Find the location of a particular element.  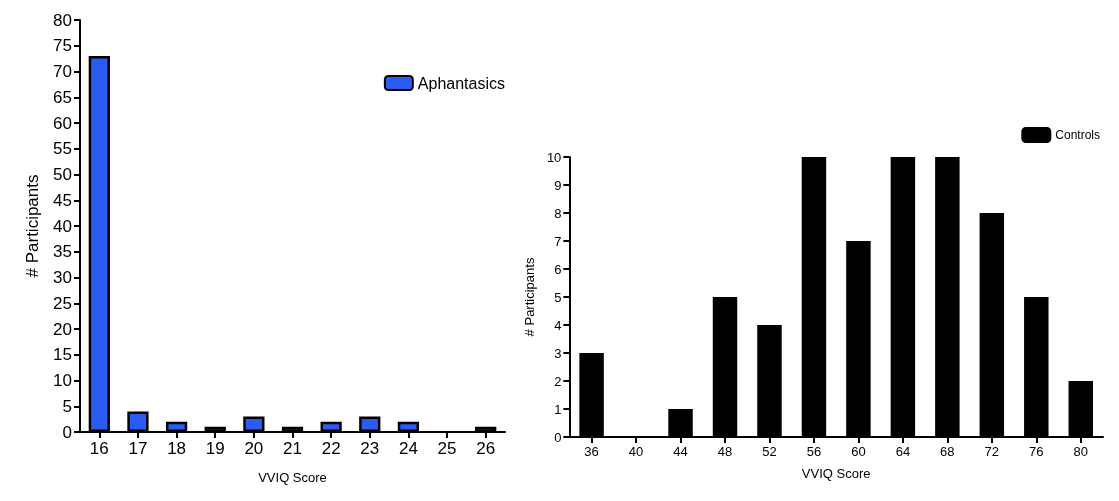

y-tick-label: 75 is located at coordinates (62, 46).